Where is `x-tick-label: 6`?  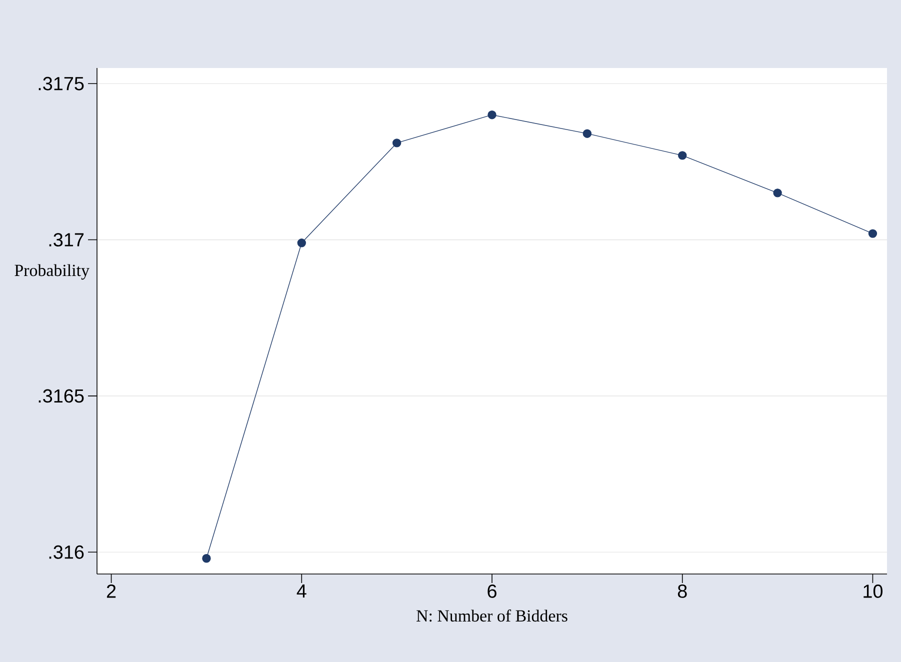 x-tick-label: 6 is located at coordinates (492, 591).